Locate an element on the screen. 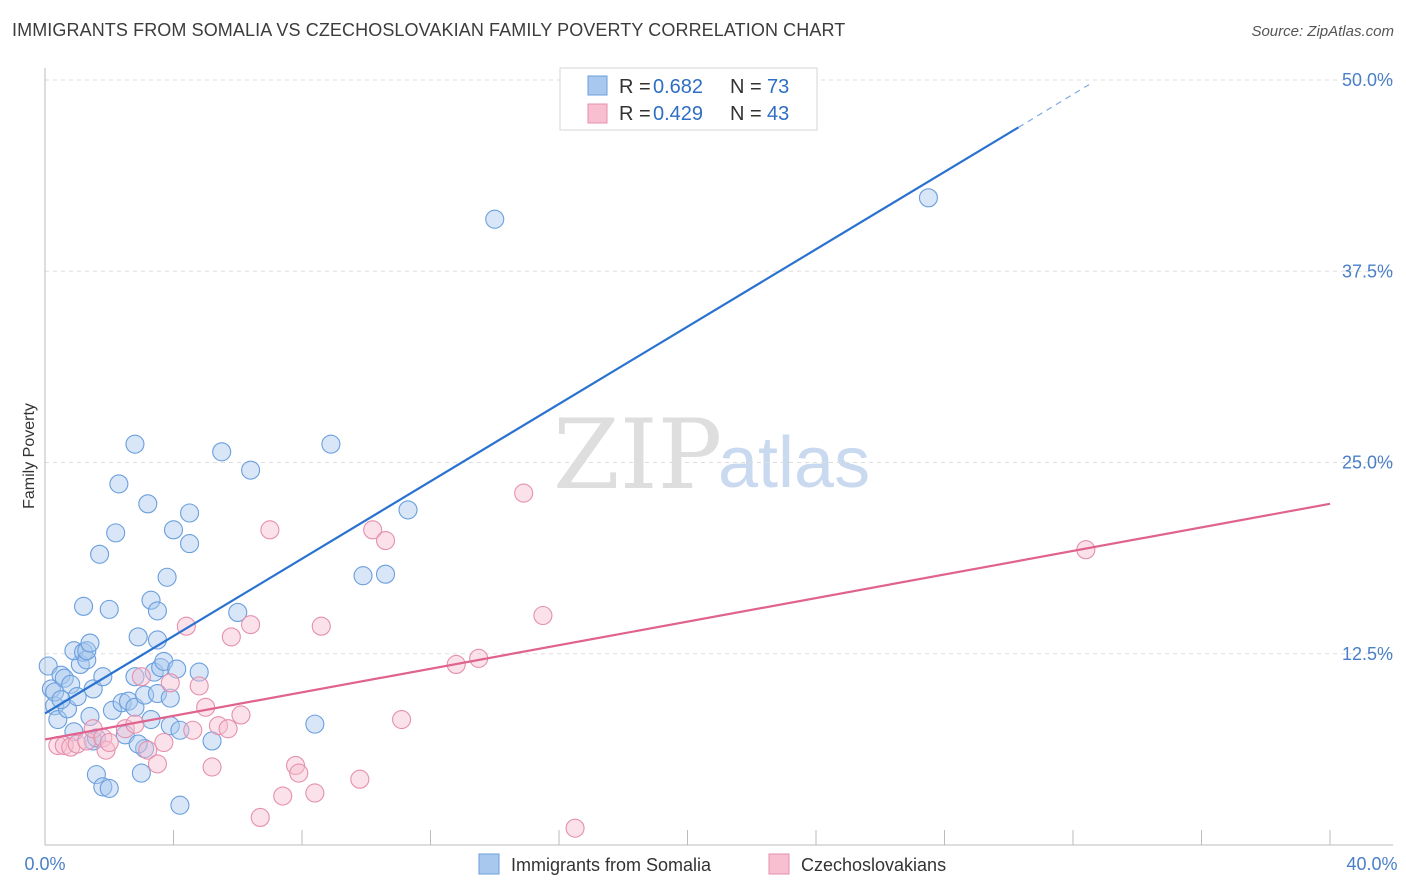 This screenshot has height=892, width=1406. x-tick-label-max: 40.0% is located at coordinates (1371, 864).